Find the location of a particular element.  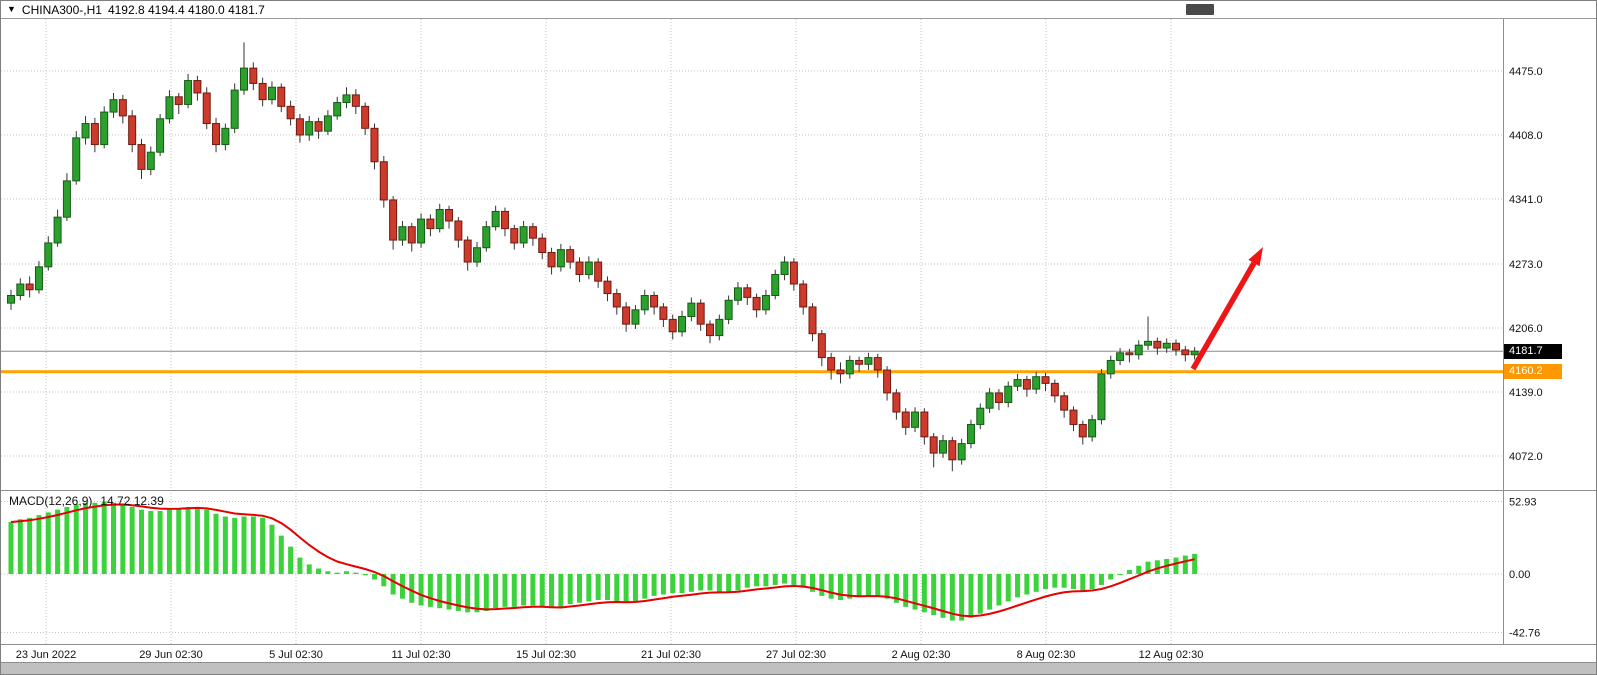

time-axis-label: 5 Jul 02:30 is located at coordinates (296, 655).